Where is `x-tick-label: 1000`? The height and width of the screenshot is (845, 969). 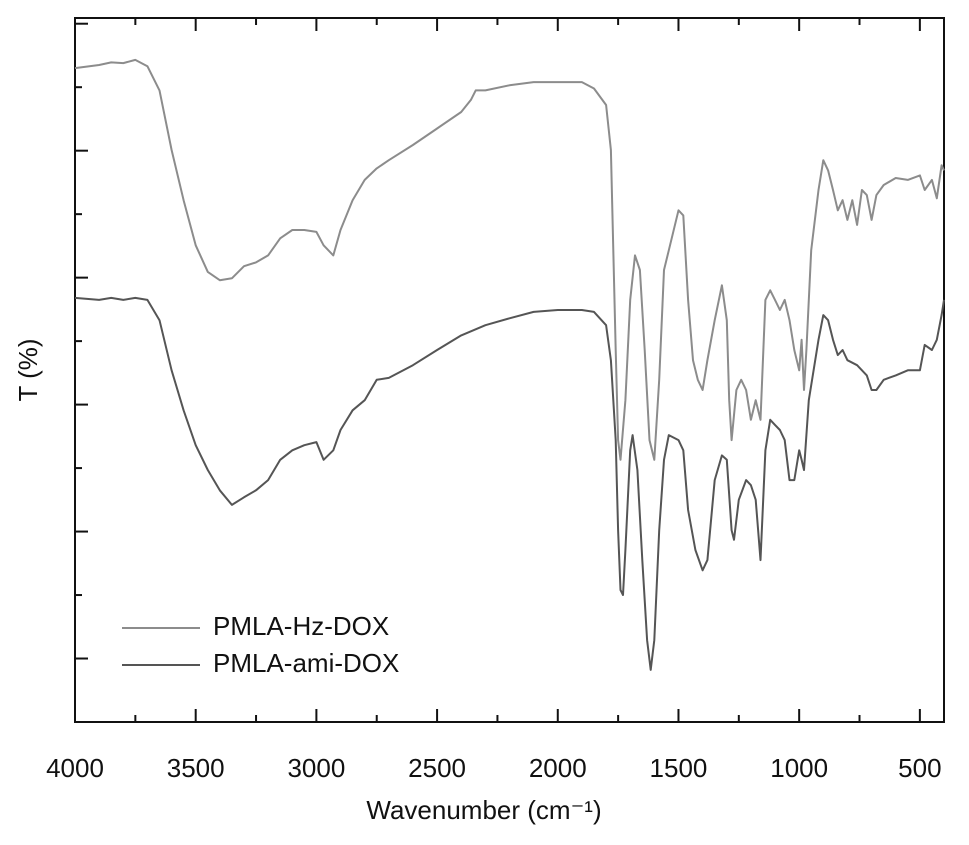 x-tick-label: 1000 is located at coordinates (799, 768).